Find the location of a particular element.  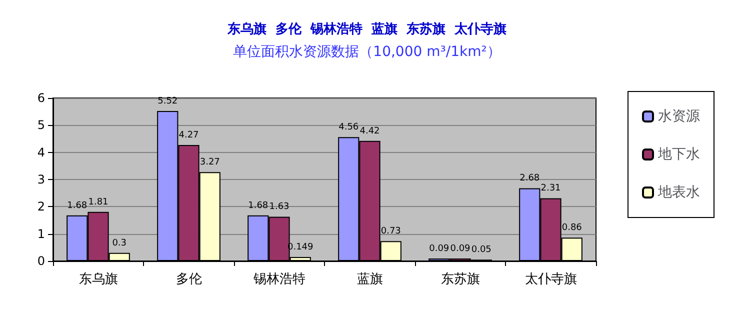

data-label: 4.56 is located at coordinates (348, 127).